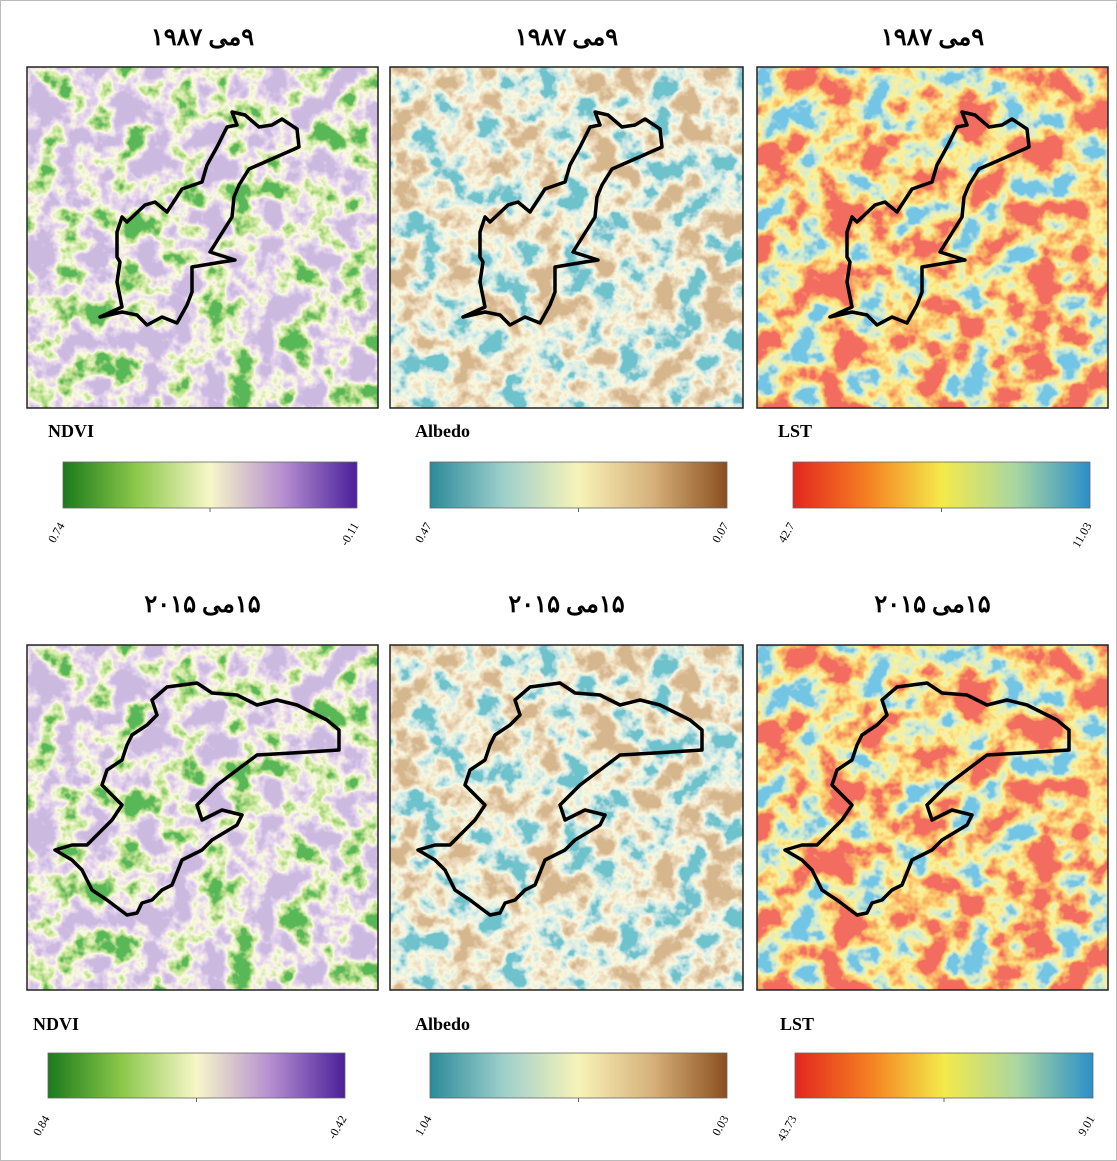 This screenshot has height=1161, width=1117. Describe the element at coordinates (56, 532) in the screenshot. I see `legend-start-label: 0.74` at that location.